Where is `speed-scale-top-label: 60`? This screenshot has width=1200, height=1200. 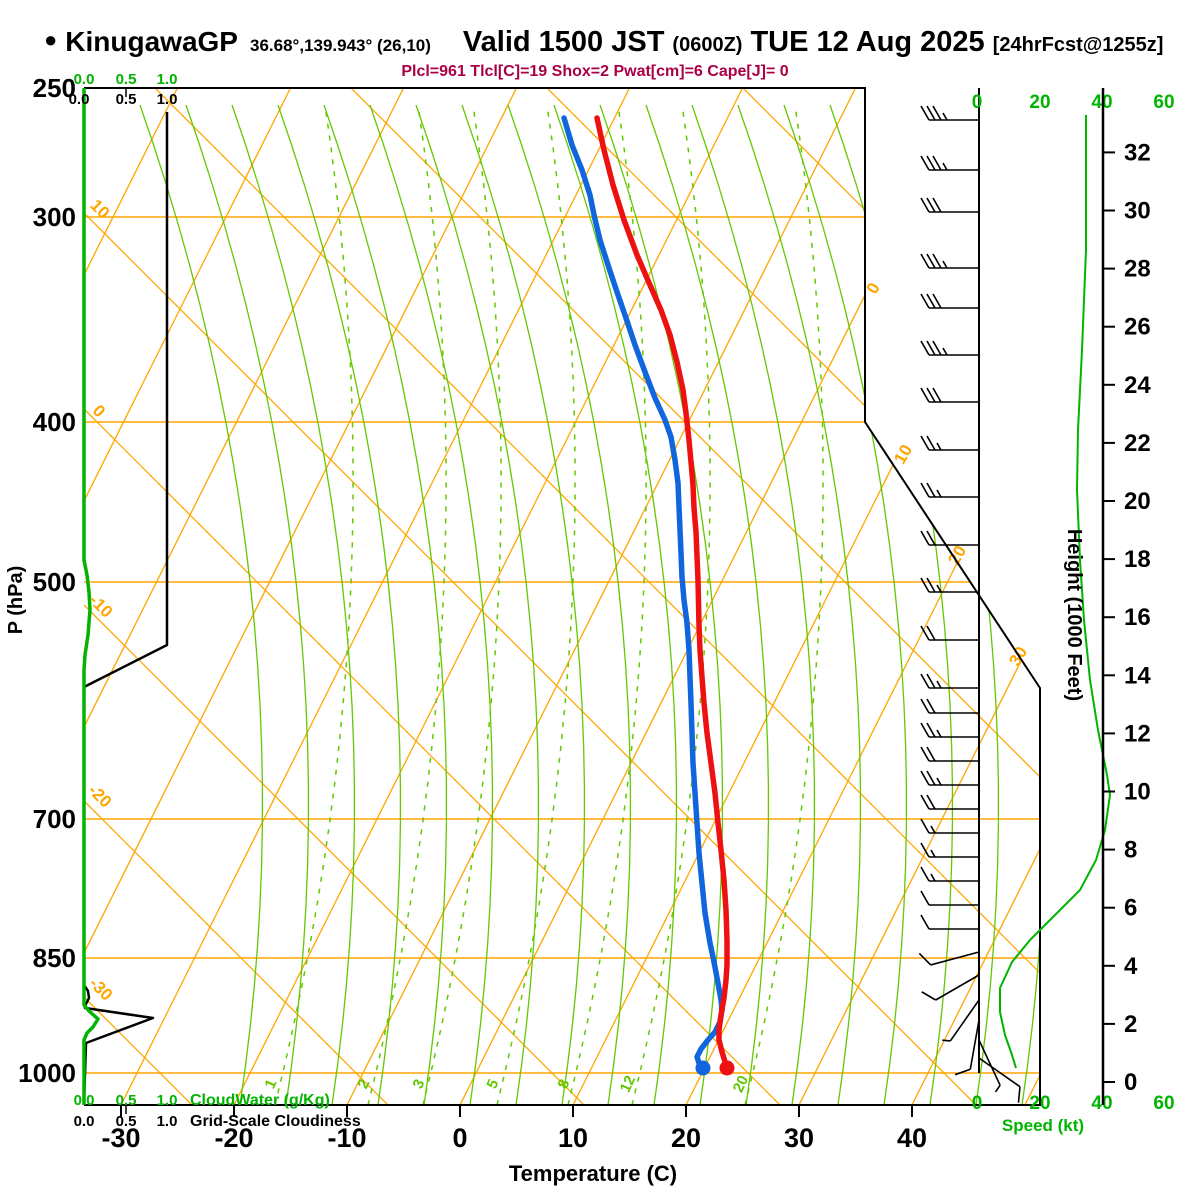
speed-scale-top-label: 60 is located at coordinates (1163, 102).